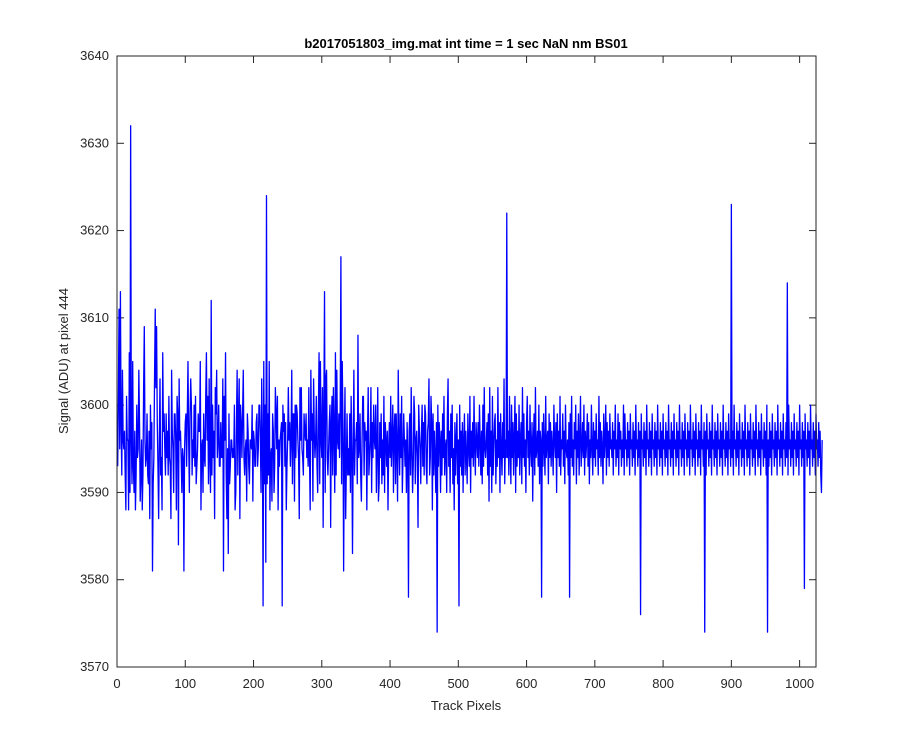 This screenshot has width=900, height=750. Describe the element at coordinates (94, 491) in the screenshot. I see `y-tick-label: 3590` at that location.